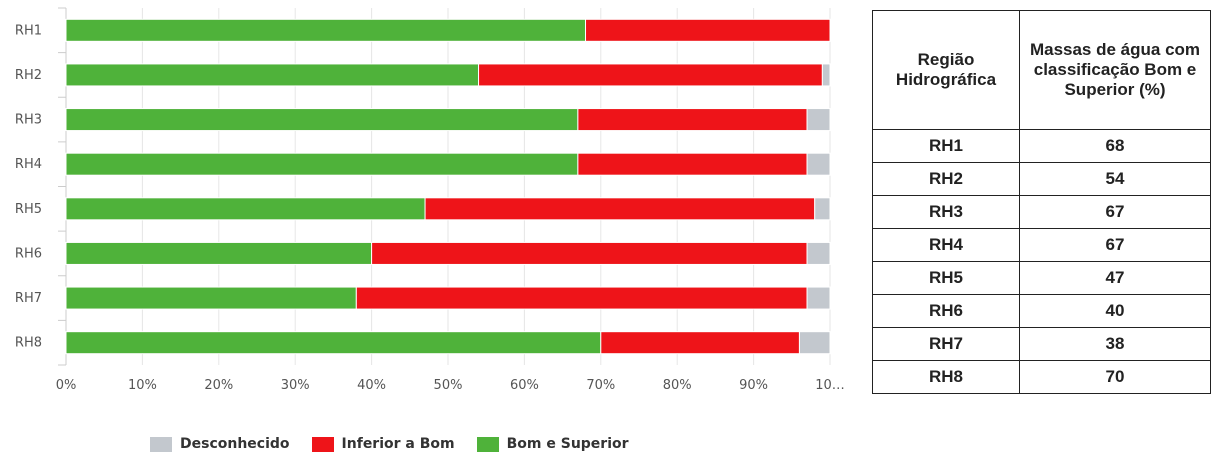  What do you see at coordinates (28, 30) in the screenshot?
I see `y-tick-label: RH1` at bounding box center [28, 30].